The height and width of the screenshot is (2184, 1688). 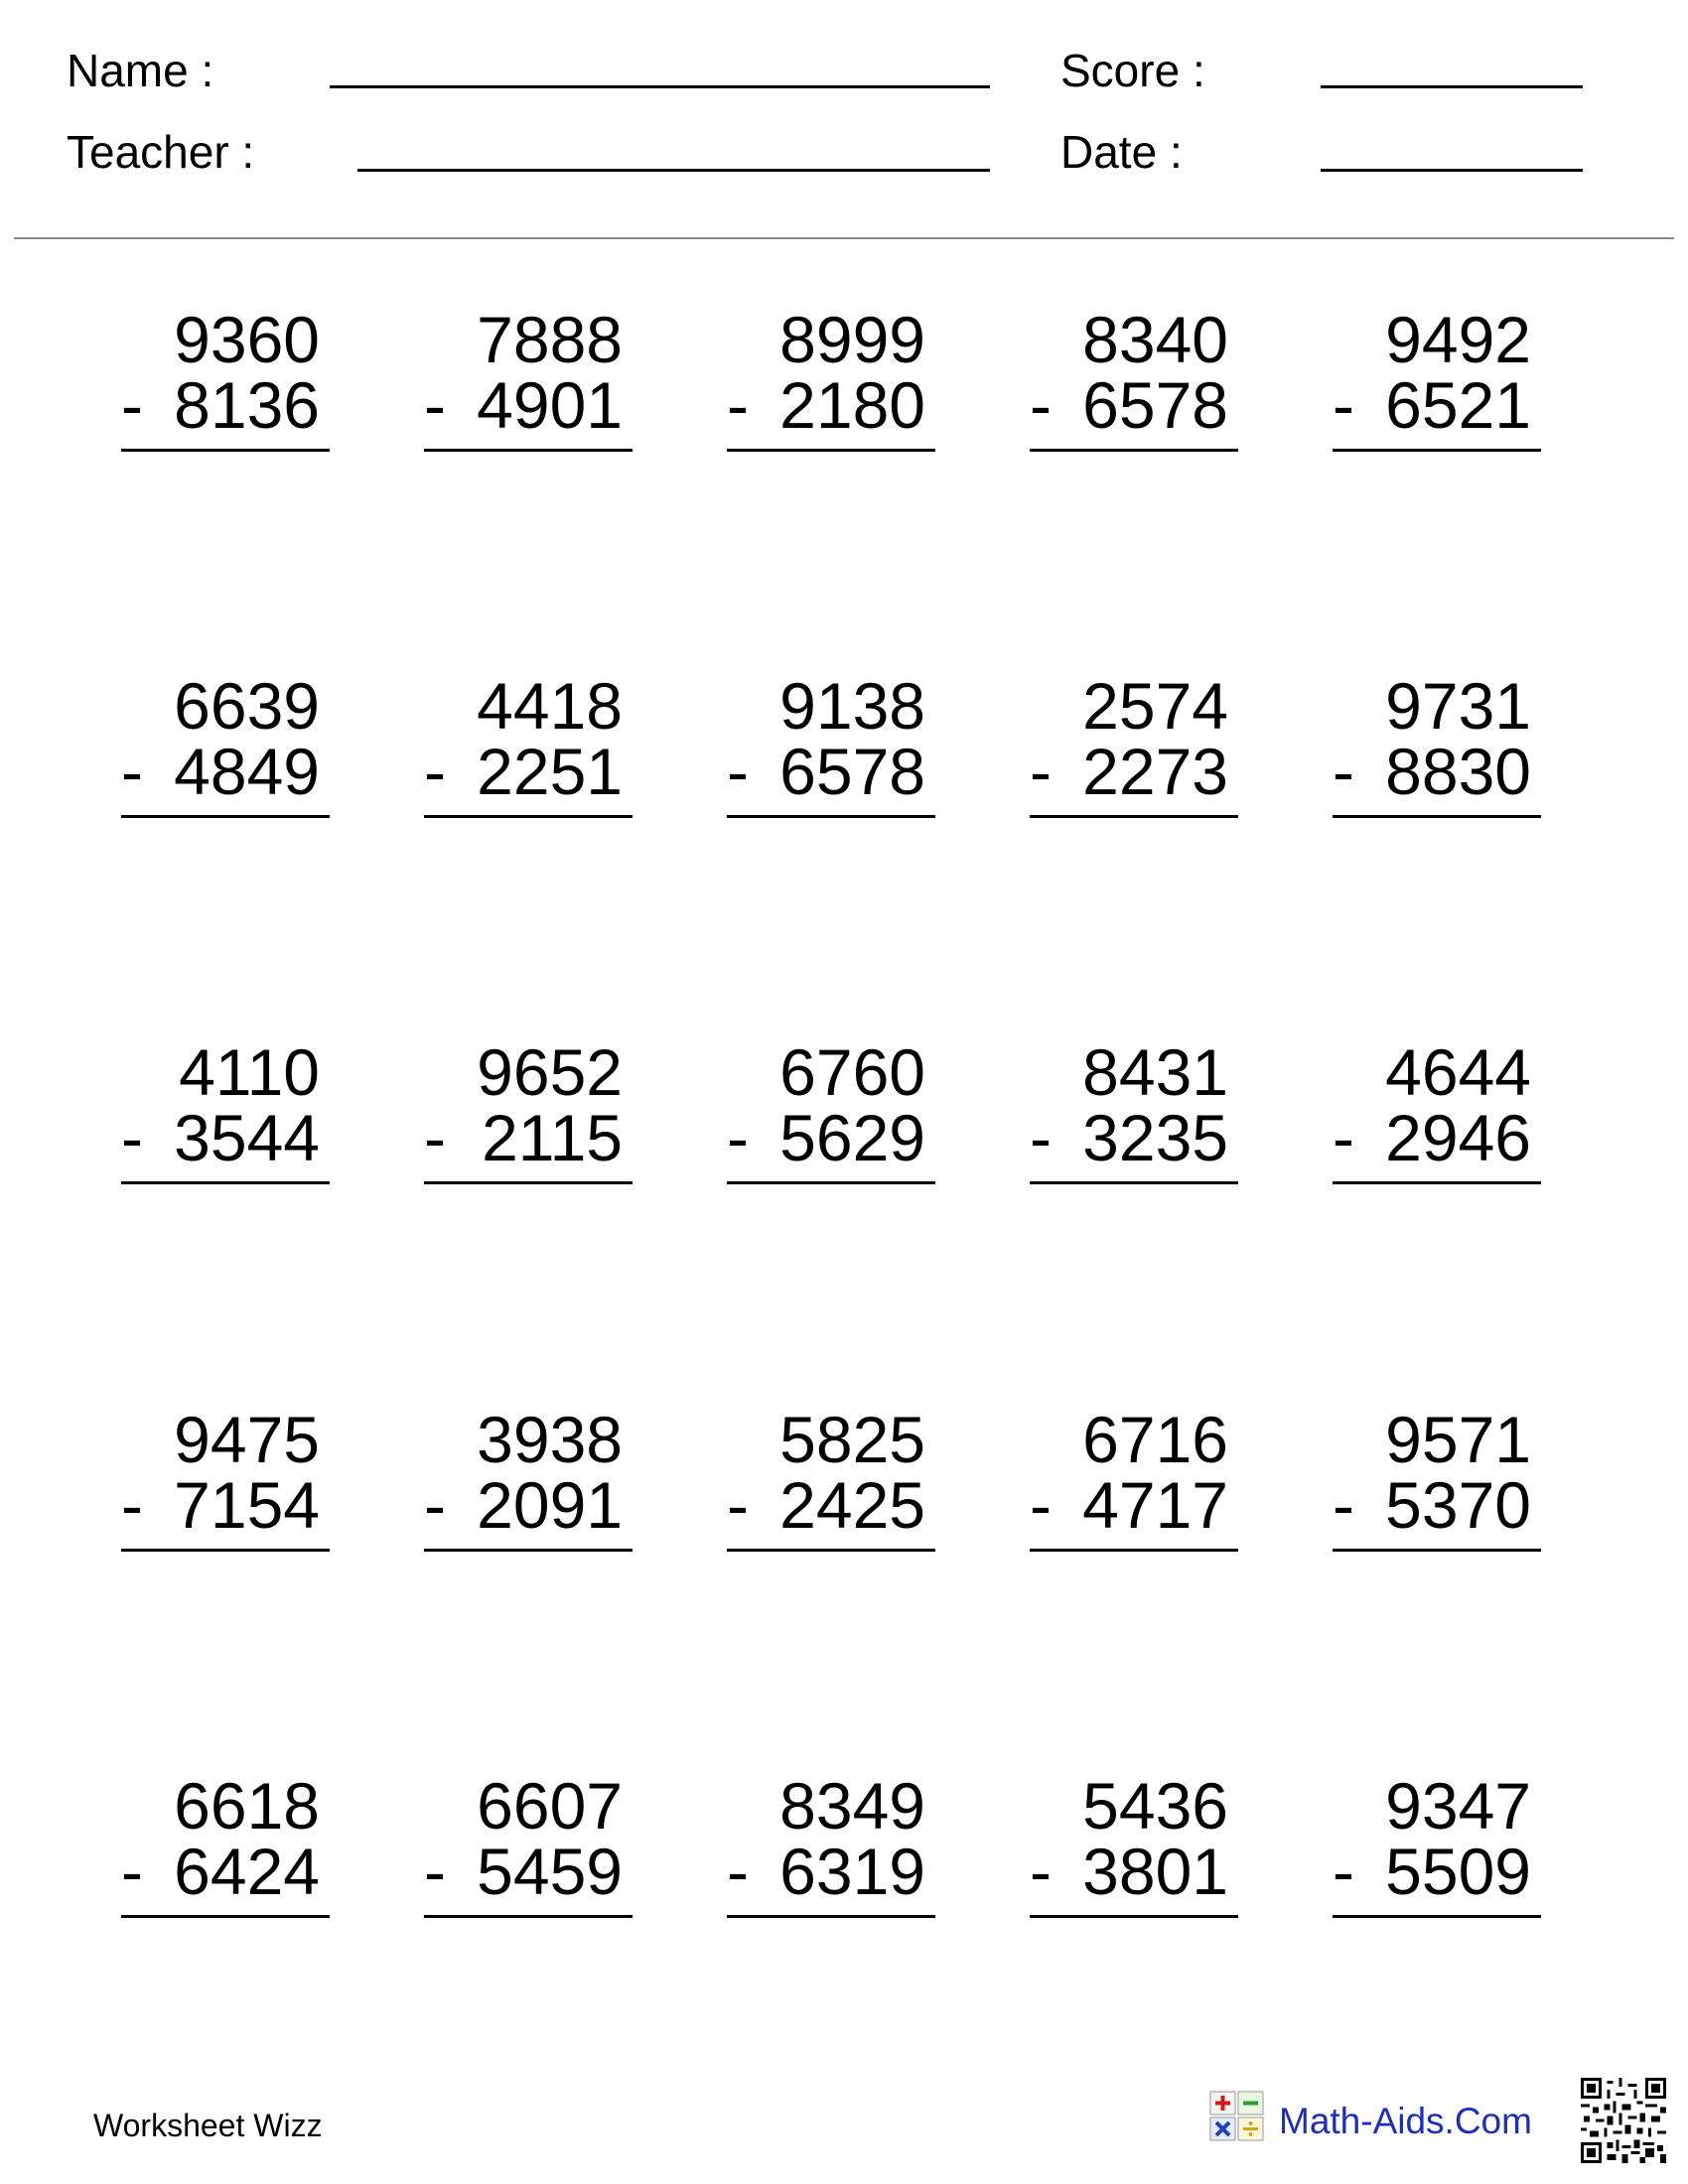 What do you see at coordinates (1155, 1806) in the screenshot?
I see `minuend: 5436` at bounding box center [1155, 1806].